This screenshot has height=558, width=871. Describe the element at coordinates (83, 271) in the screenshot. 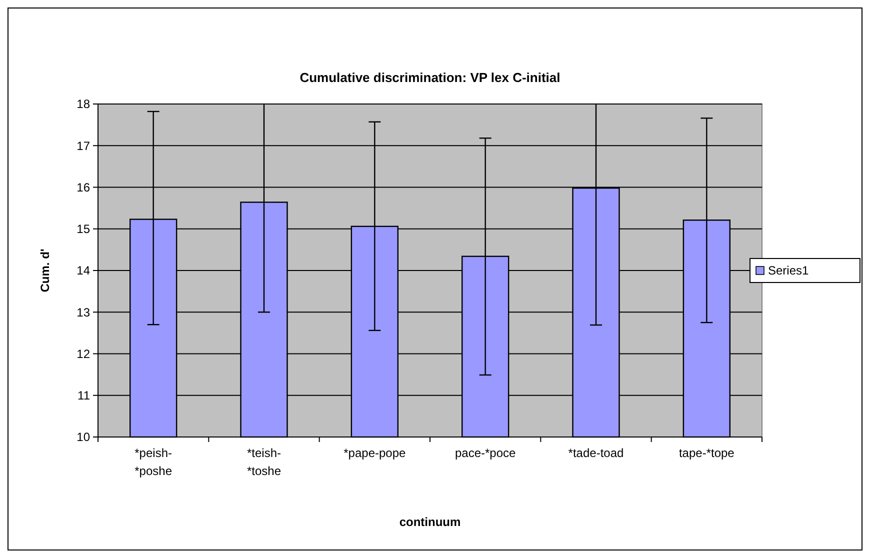

I see `y-tick-label: 14` at that location.